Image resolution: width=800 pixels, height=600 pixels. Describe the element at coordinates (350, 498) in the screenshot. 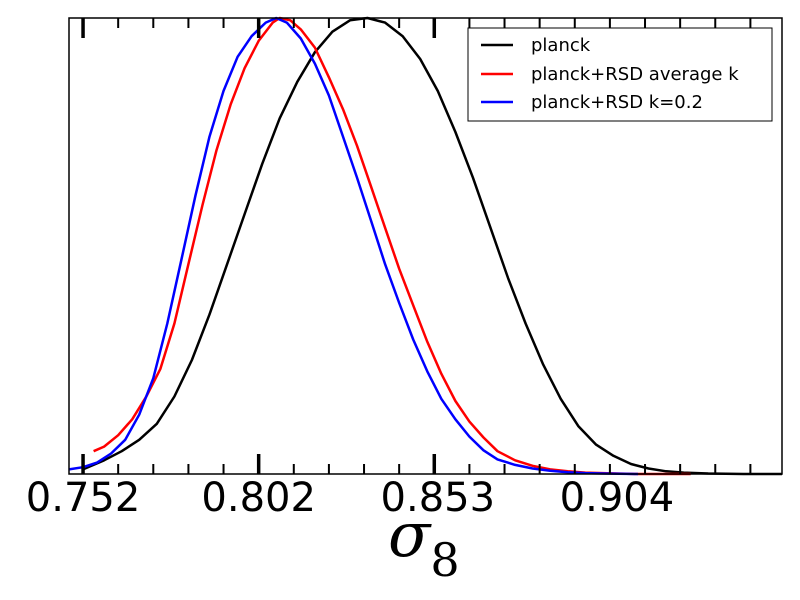

I see `x-tick-labels: 0.752 0.802 0.853 0.904` at that location.